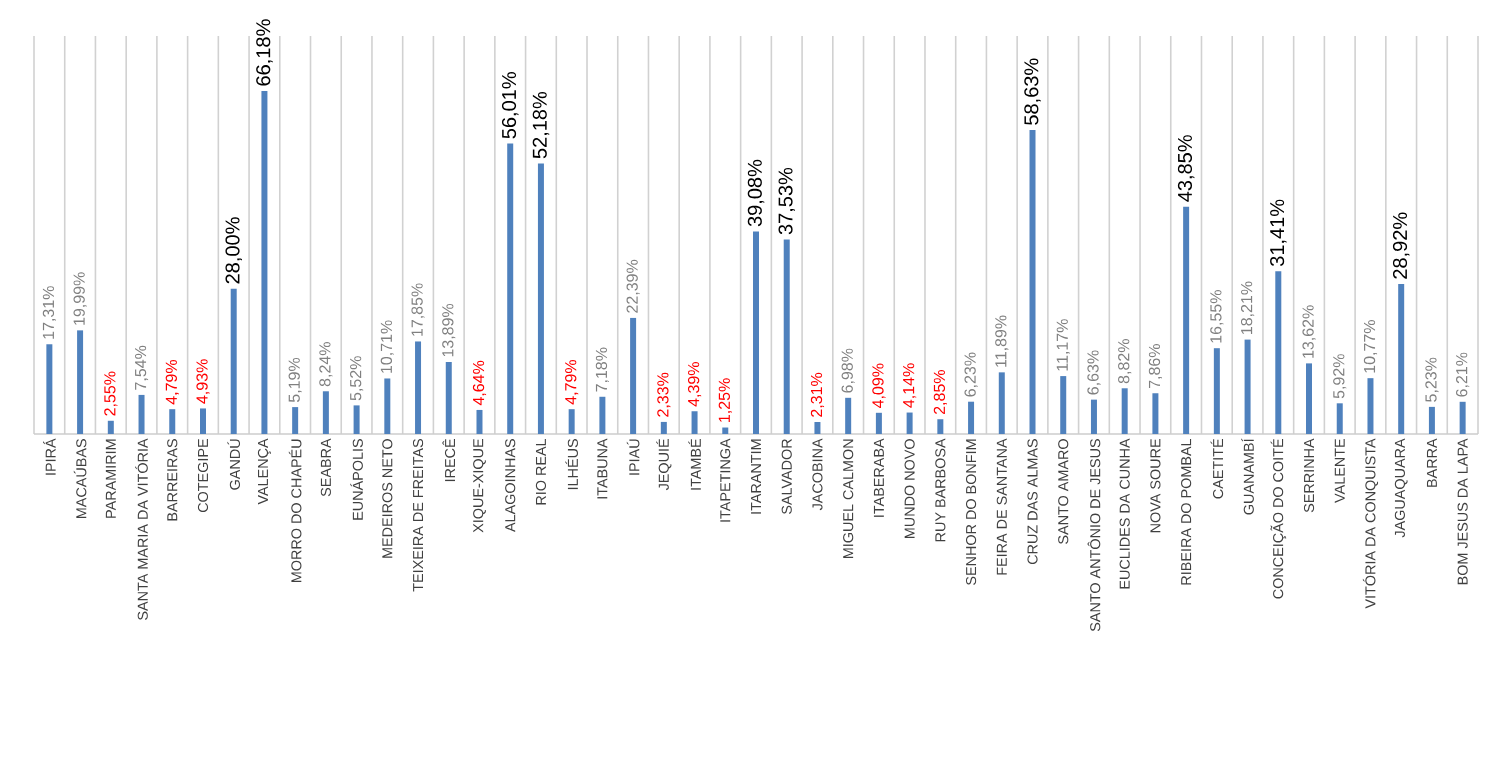 Image resolution: width=1512 pixels, height=762 pixels. Describe the element at coordinates (418, 309) in the screenshot. I see `data-label: 17,85%` at that location.